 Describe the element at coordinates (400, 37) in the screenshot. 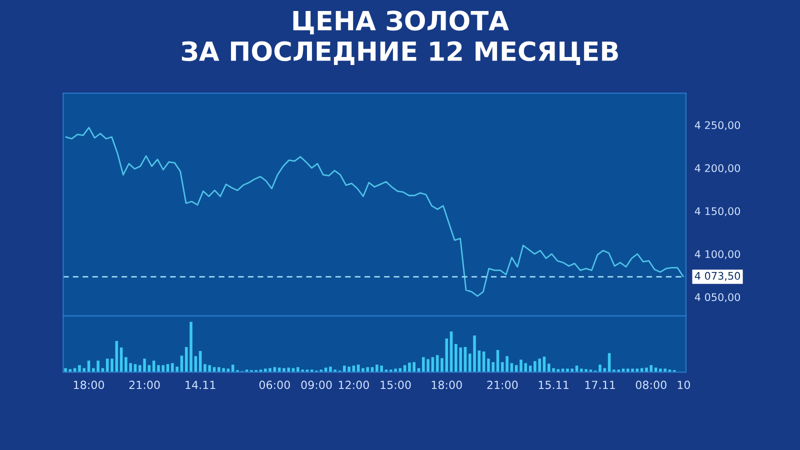

I see `chart-title: ЦЕНА ЗОЛОТА ЗА ПОСЛЕДНИЕ 12 МЕСЯЦЕВ` at that location.